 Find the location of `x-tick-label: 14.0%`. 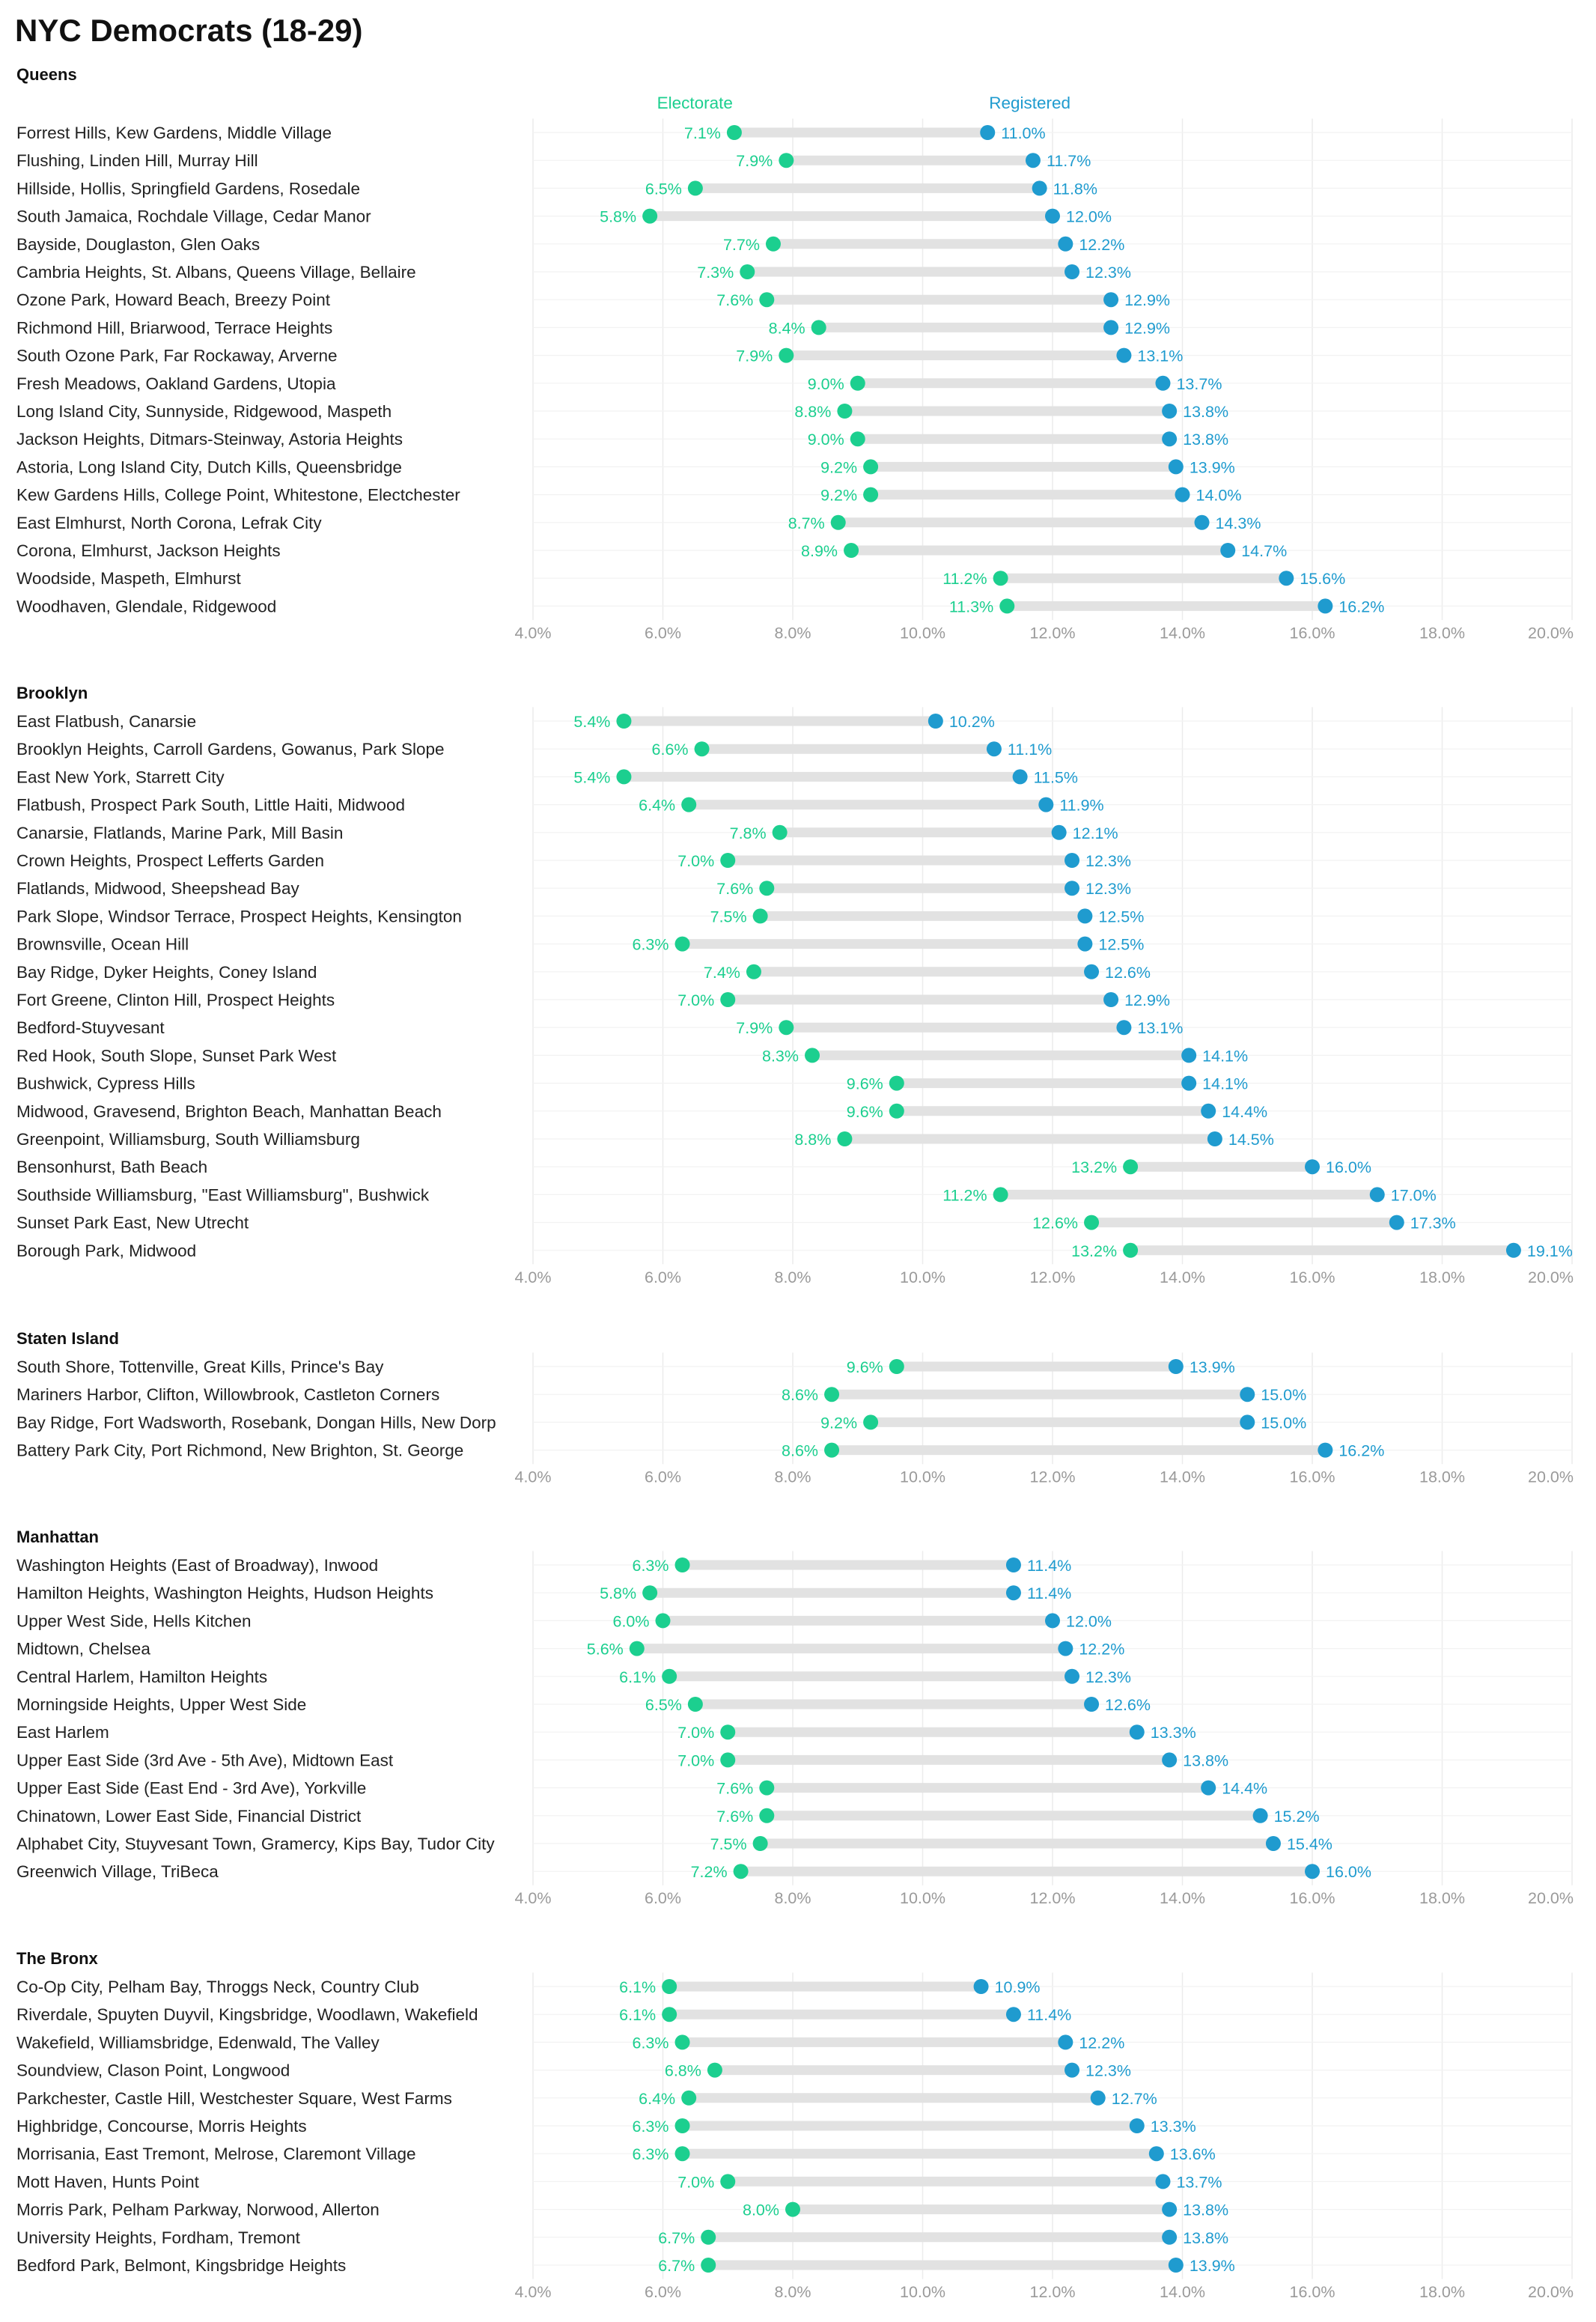

x-tick-label: 14.0% is located at coordinates (1183, 1277).